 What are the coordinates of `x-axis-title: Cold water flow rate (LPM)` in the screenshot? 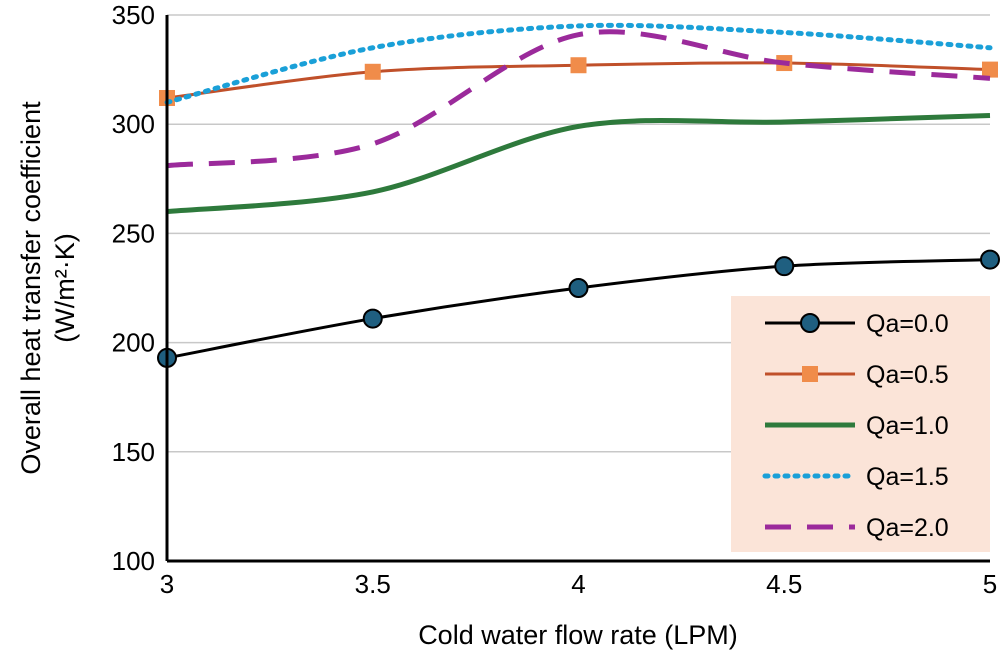 It's located at (578, 635).